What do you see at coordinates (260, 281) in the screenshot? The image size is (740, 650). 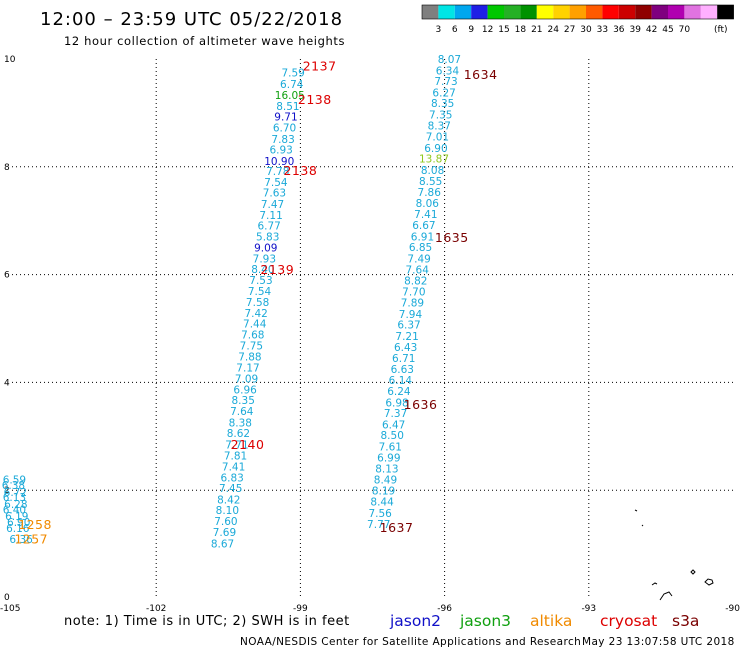 I see `wave-height-value: 7.53` at bounding box center [260, 281].